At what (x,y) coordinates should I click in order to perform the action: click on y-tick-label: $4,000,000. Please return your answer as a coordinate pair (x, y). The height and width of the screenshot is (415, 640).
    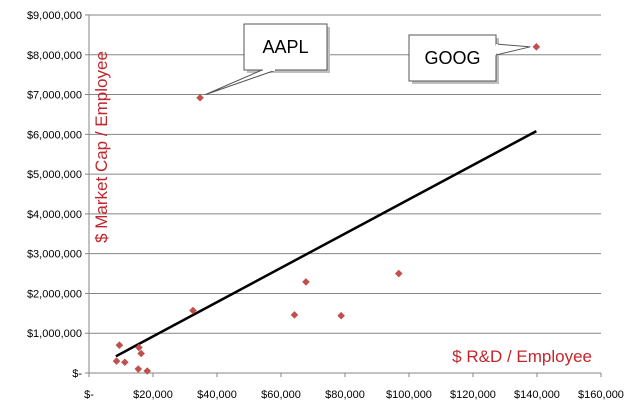
    Looking at the image, I should click on (54, 215).